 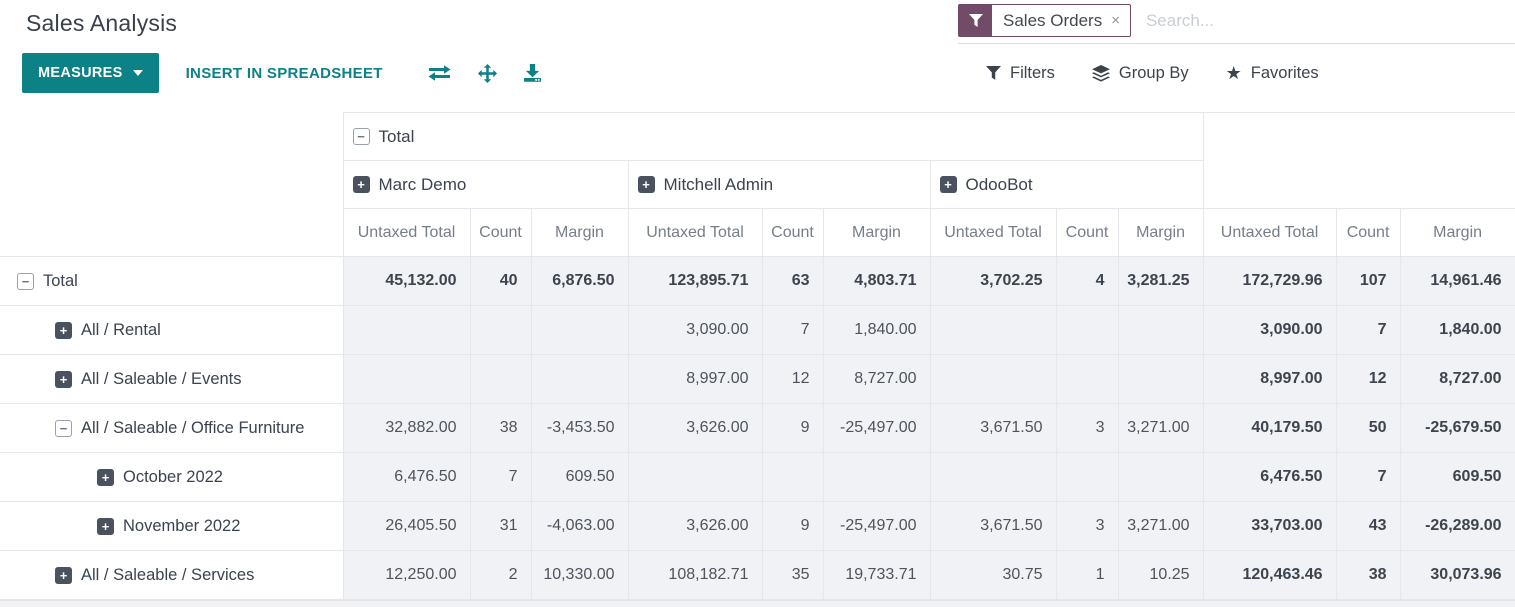 I want to click on pivot-value-cell: 12,250.00, so click(x=406, y=575).